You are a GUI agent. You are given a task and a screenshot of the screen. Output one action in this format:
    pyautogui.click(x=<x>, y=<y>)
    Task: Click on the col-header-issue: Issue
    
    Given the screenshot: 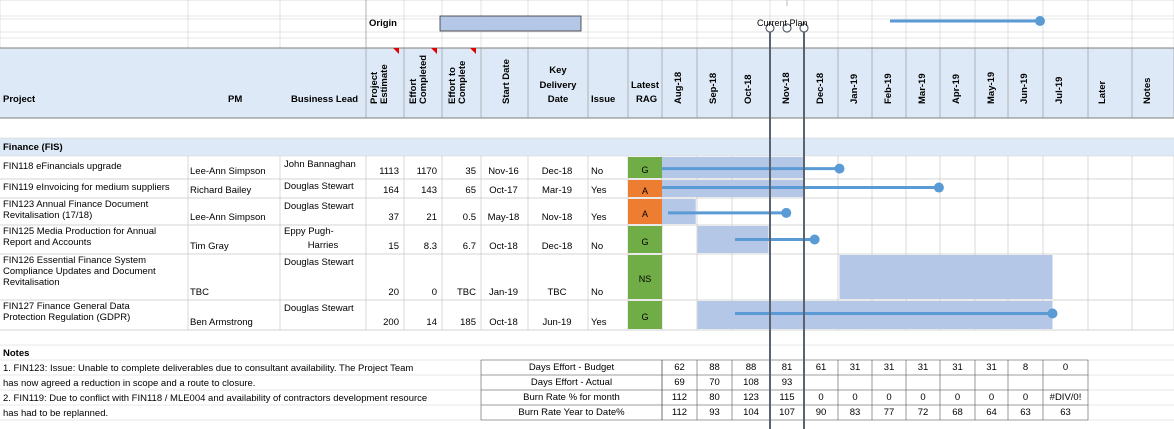 What is the action you would take?
    pyautogui.click(x=603, y=99)
    